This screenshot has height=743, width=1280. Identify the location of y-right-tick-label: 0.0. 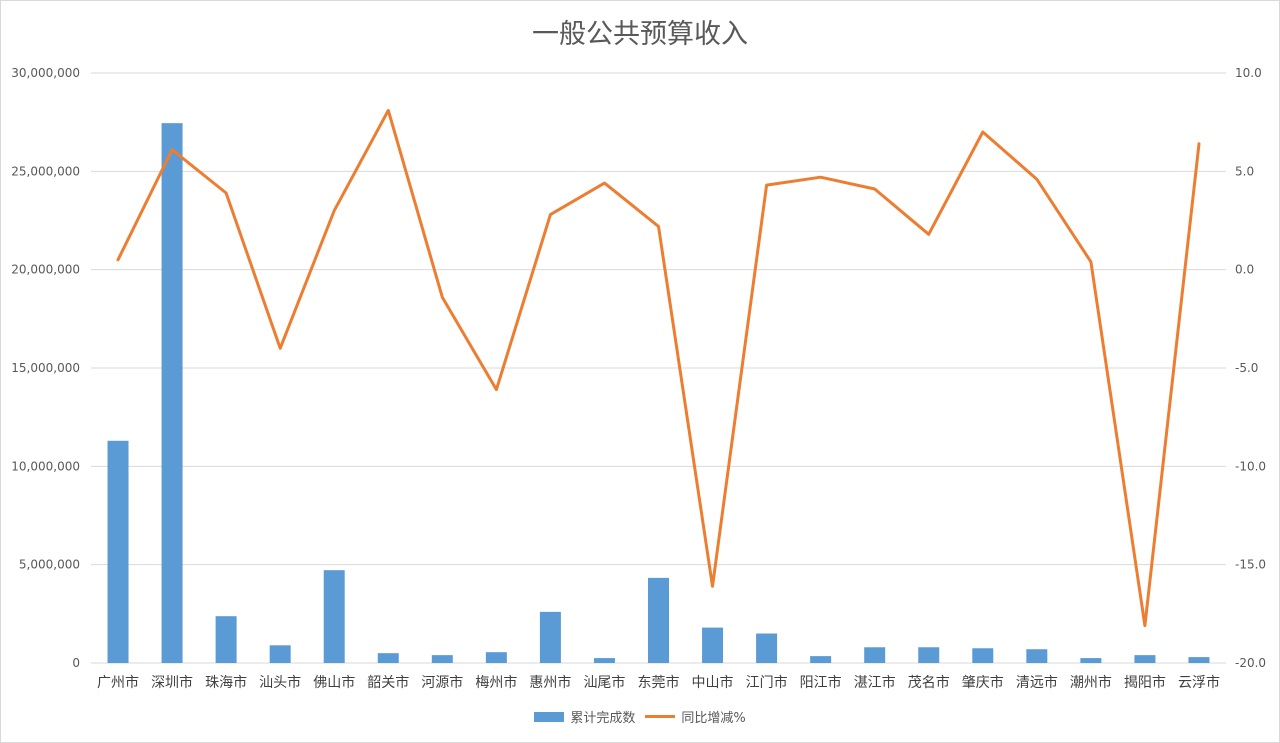
(1244, 270).